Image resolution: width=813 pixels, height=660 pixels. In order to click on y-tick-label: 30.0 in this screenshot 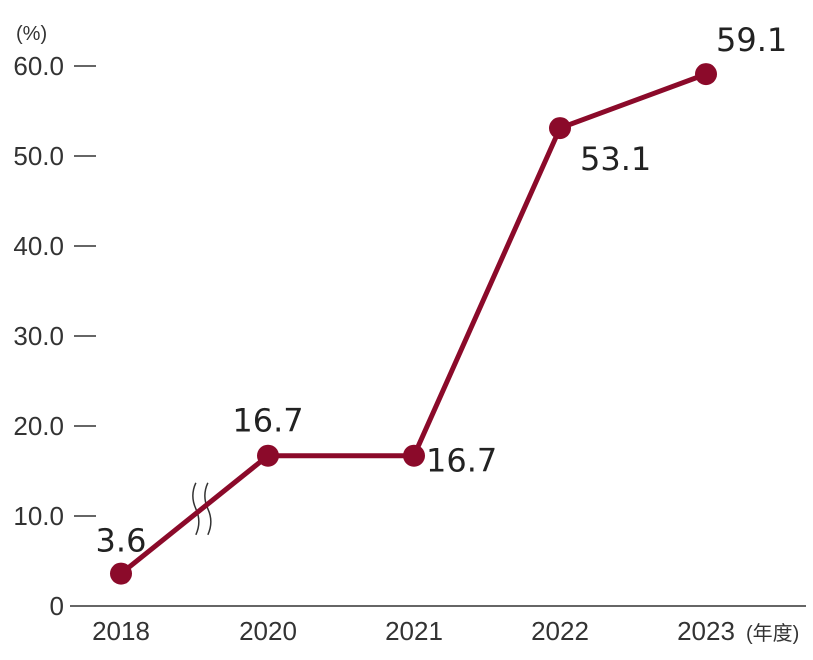, I will do `click(38, 336)`.